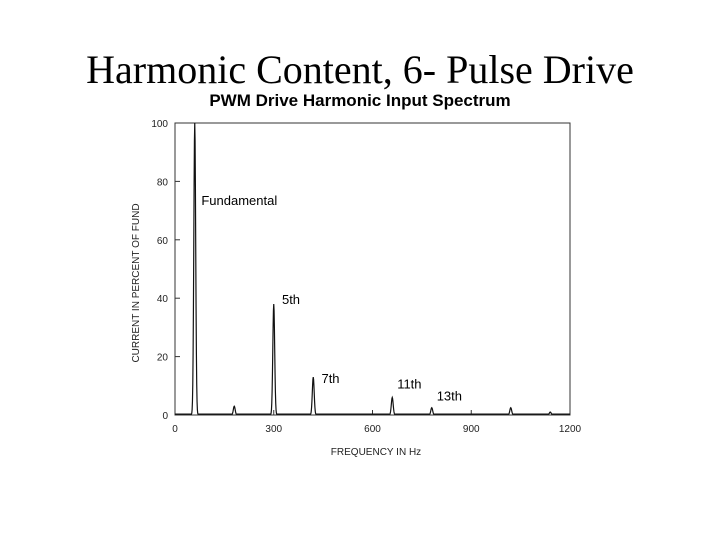  What do you see at coordinates (239, 200) in the screenshot?
I see `annotation-fundamental: Fundamental` at bounding box center [239, 200].